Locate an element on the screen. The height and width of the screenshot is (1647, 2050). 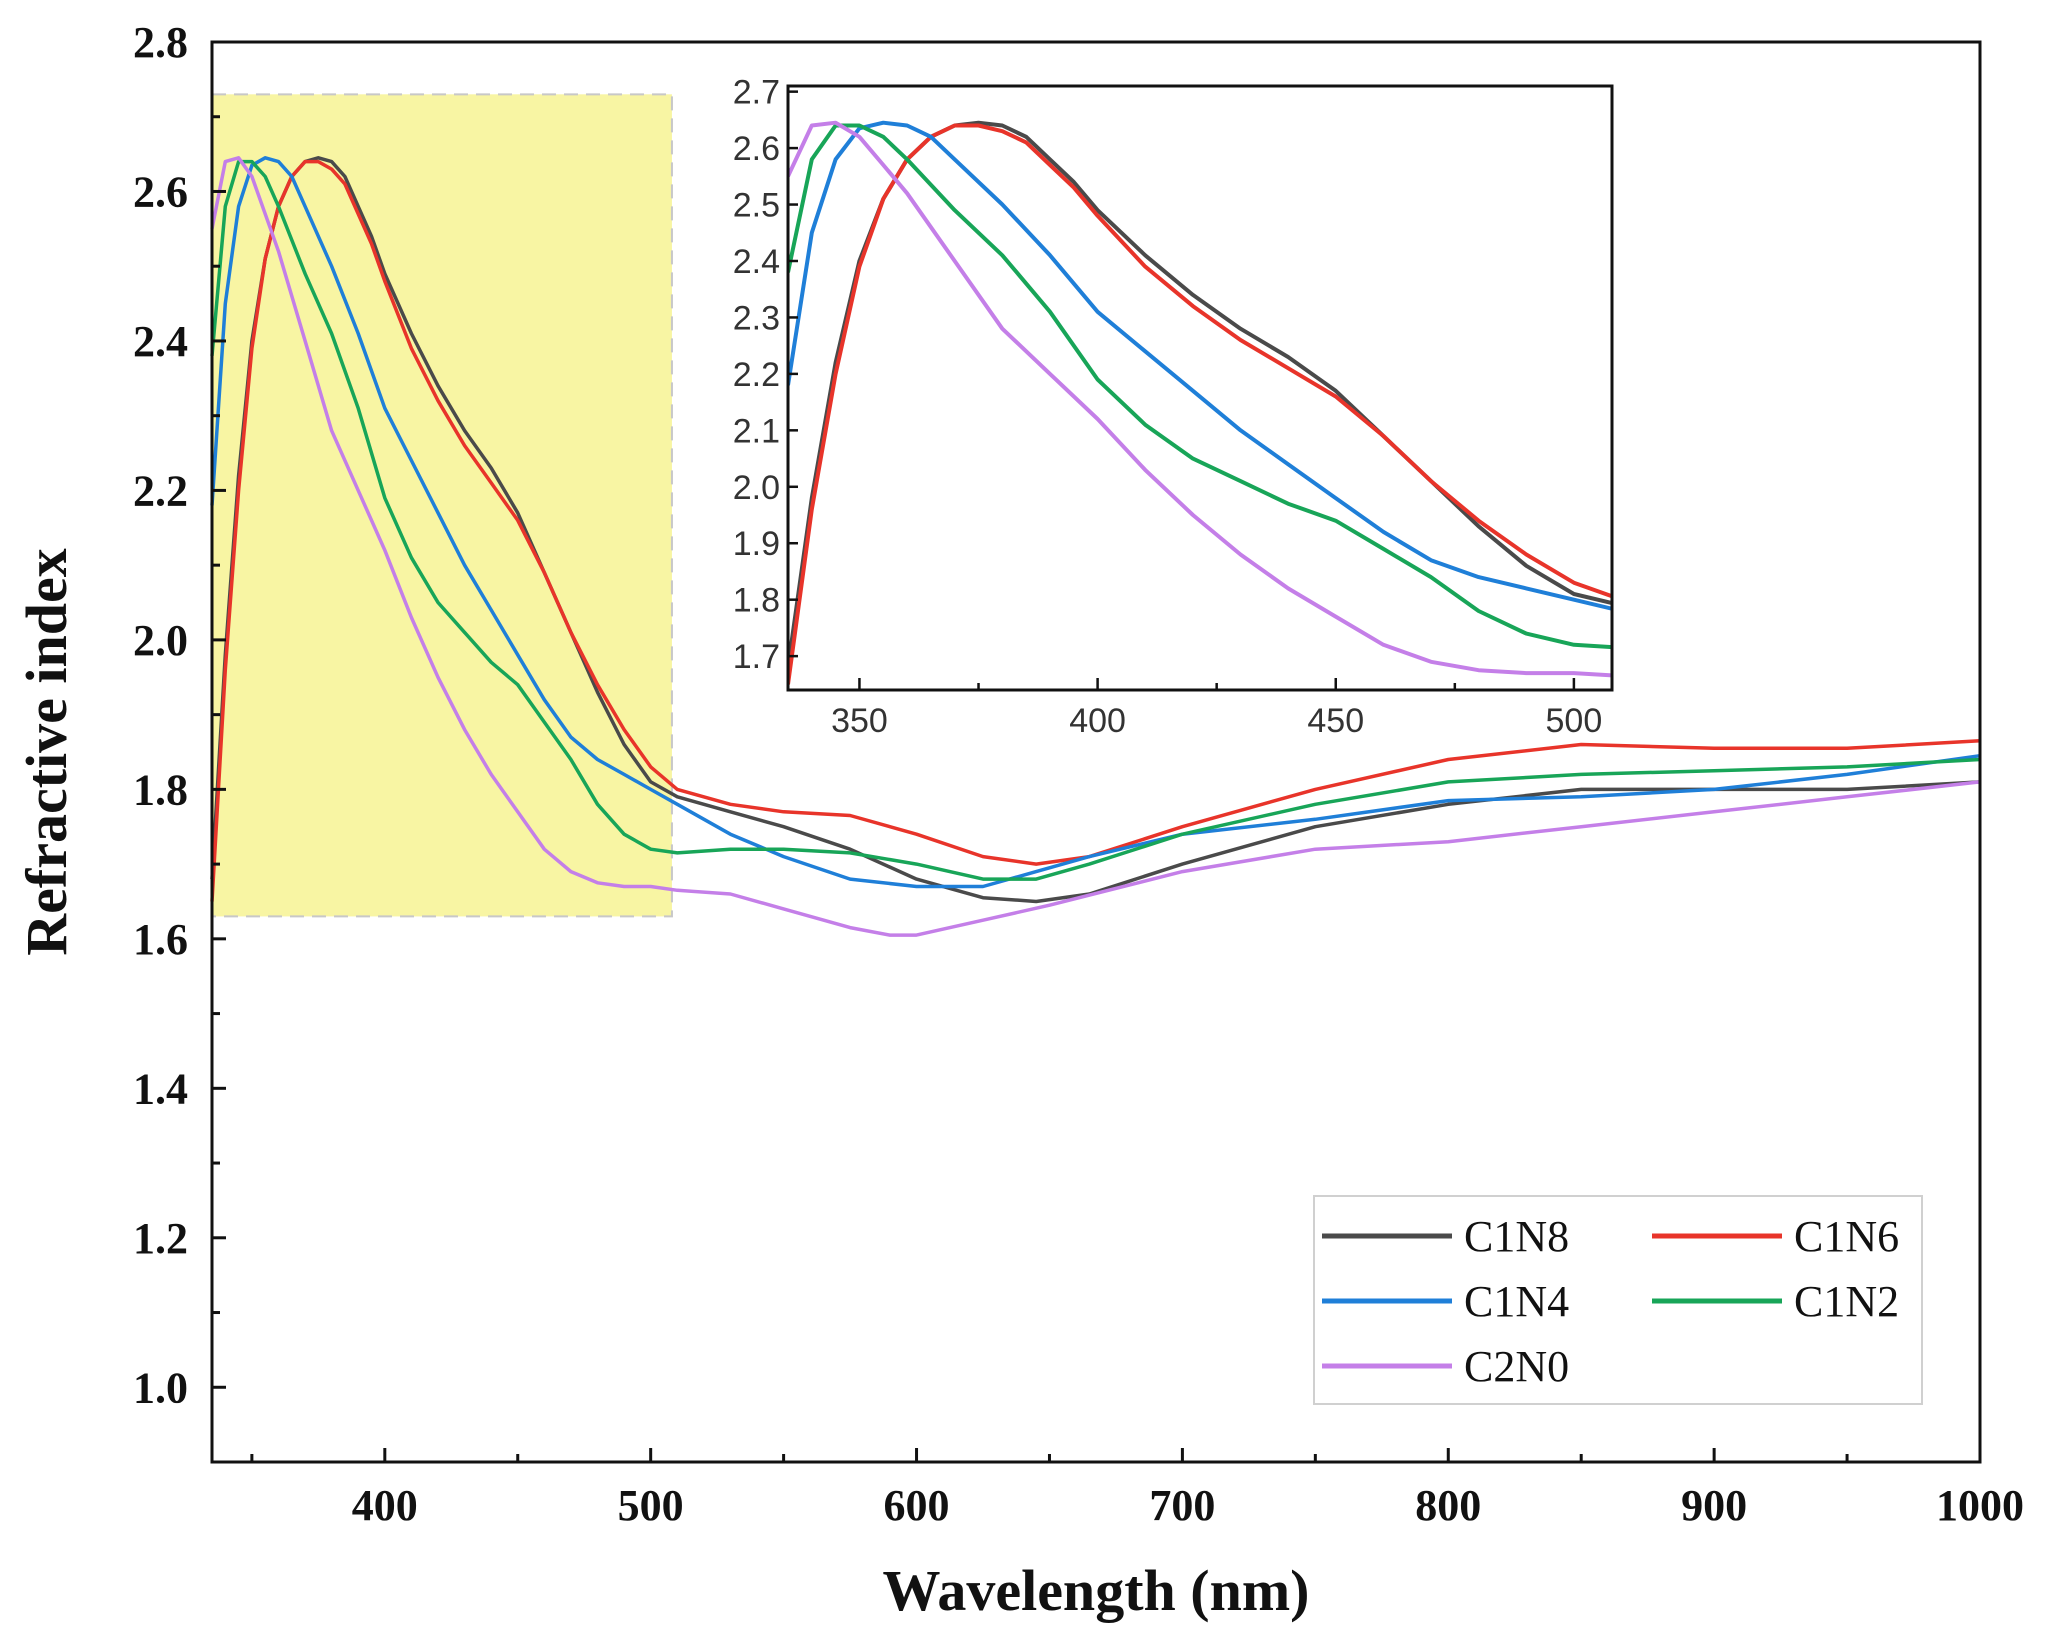
y-tick-label: 1.6 is located at coordinates (160, 939).